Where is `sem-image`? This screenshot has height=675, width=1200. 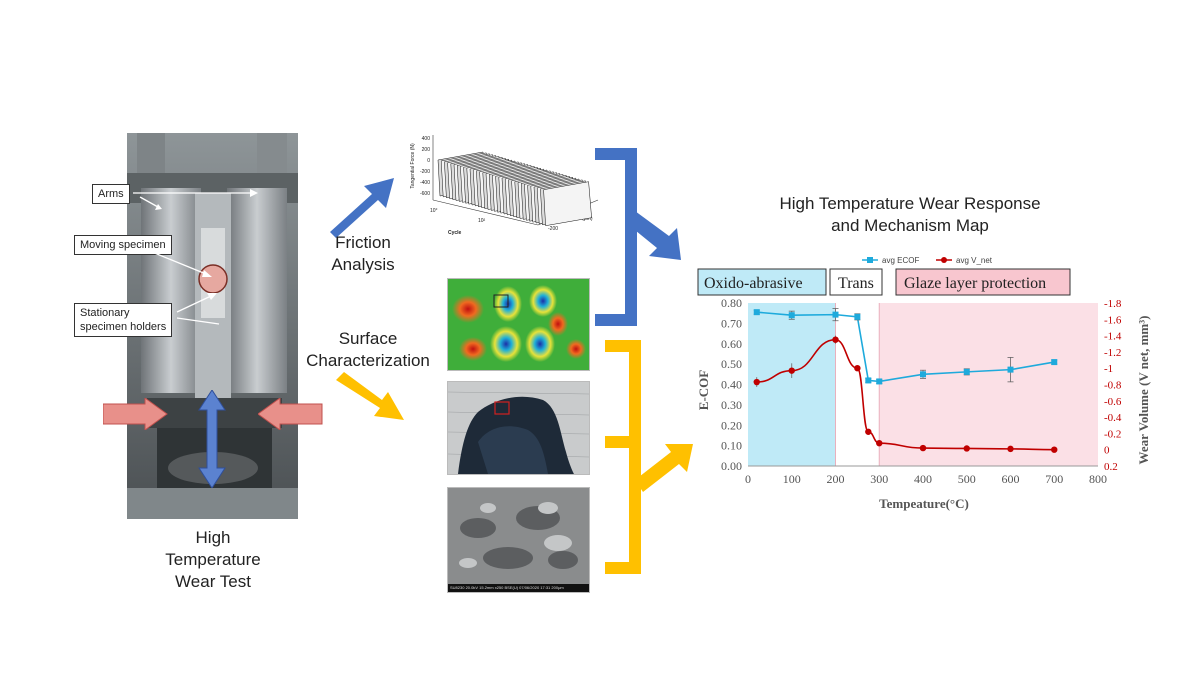 sem-image is located at coordinates (518, 536).